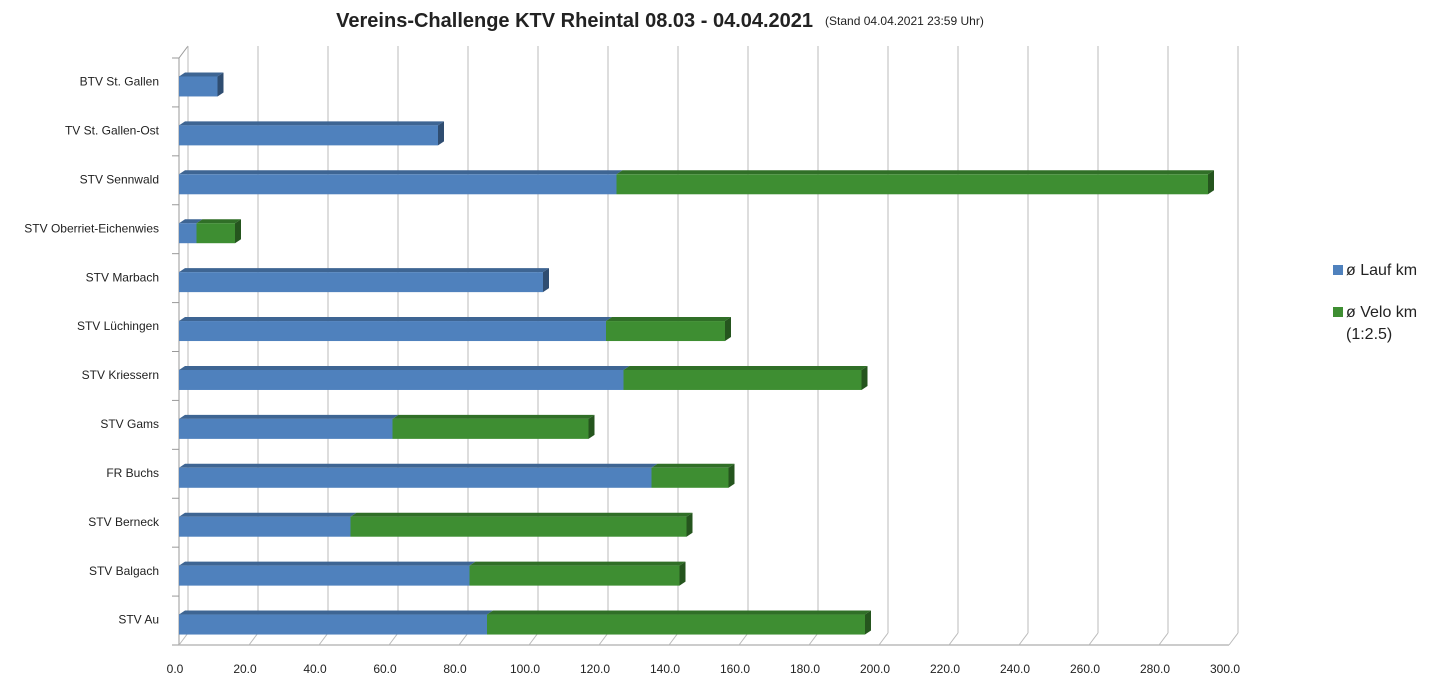 Image resolution: width=1448 pixels, height=675 pixels. I want to click on y-tick-label: STV Au, so click(138, 620).